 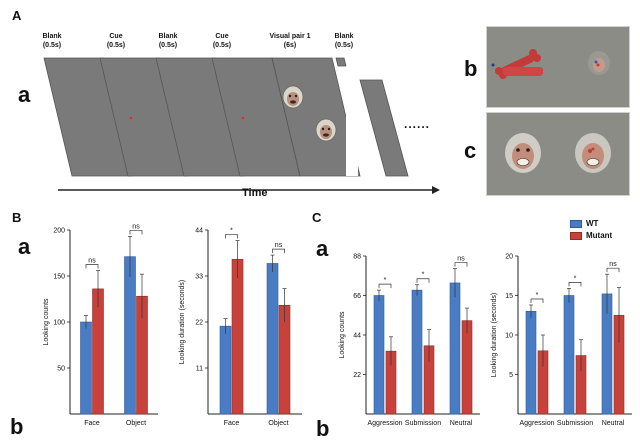 I want to click on panel-B-sub-b: b, so click(x=17, y=426).